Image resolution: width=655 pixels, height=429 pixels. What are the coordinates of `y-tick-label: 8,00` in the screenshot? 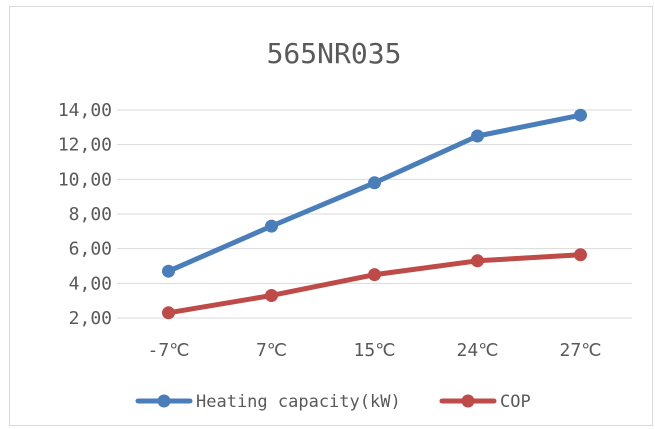 It's located at (90, 214).